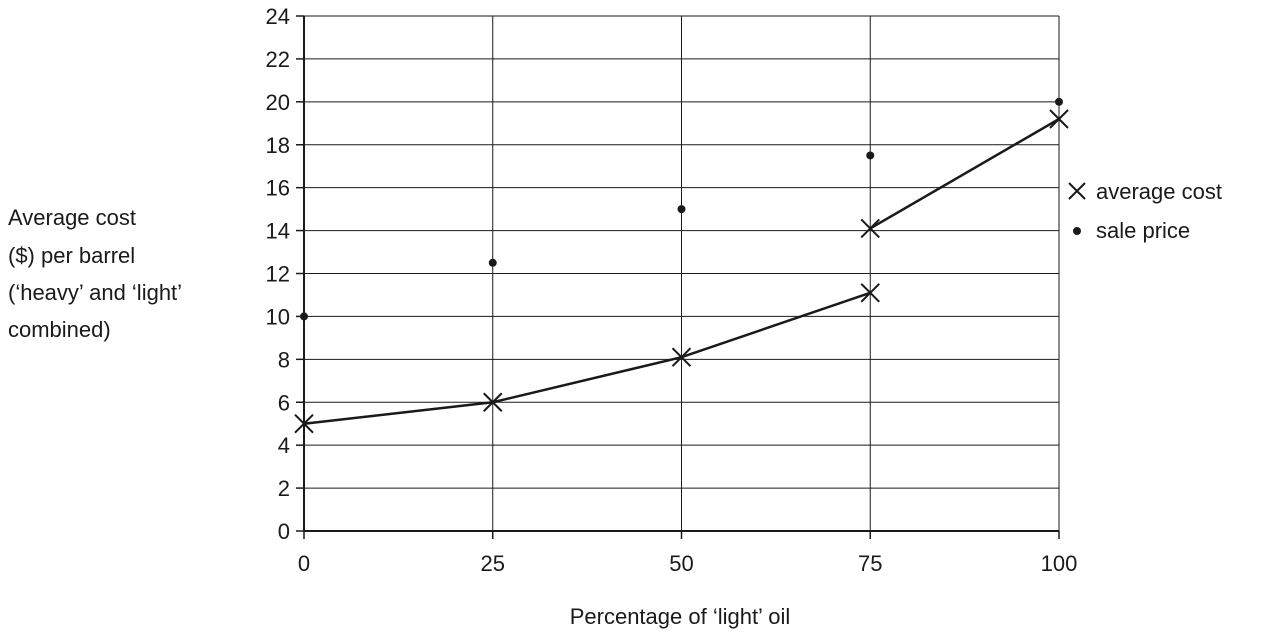  I want to click on legend: average cost sale price, so click(1145, 211).